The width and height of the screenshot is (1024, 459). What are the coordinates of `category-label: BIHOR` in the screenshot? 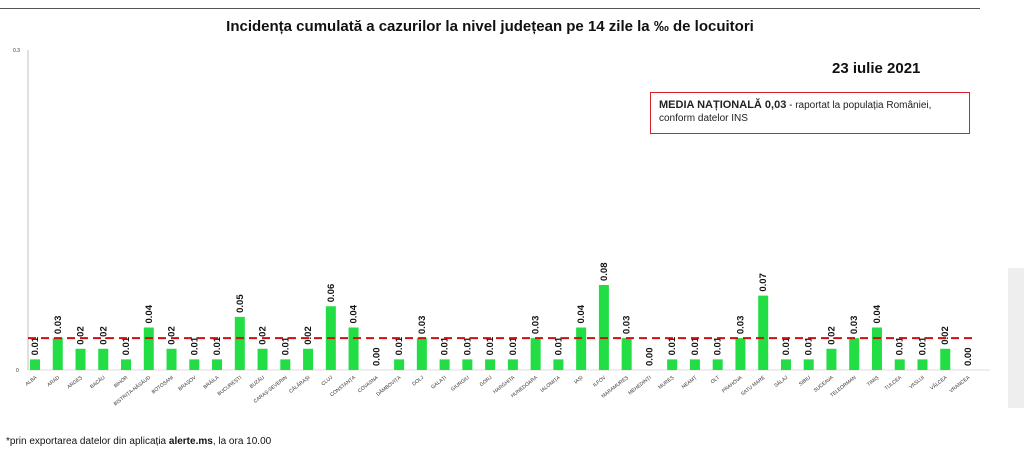 It's located at (121, 382).